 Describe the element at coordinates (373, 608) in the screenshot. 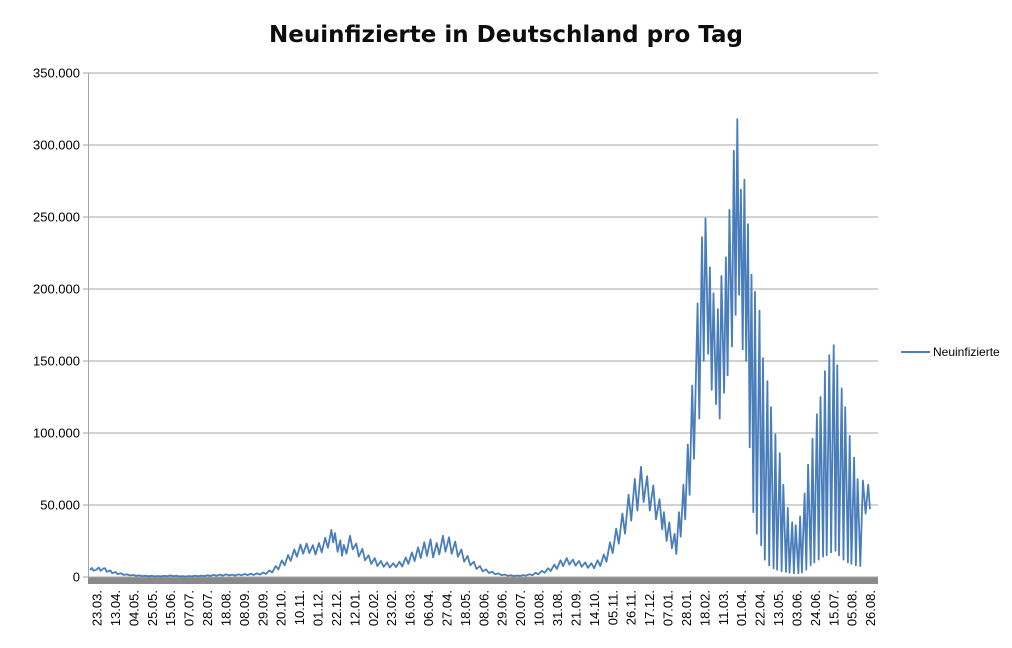

I see `x-axis-tick-label: 02.02.` at that location.